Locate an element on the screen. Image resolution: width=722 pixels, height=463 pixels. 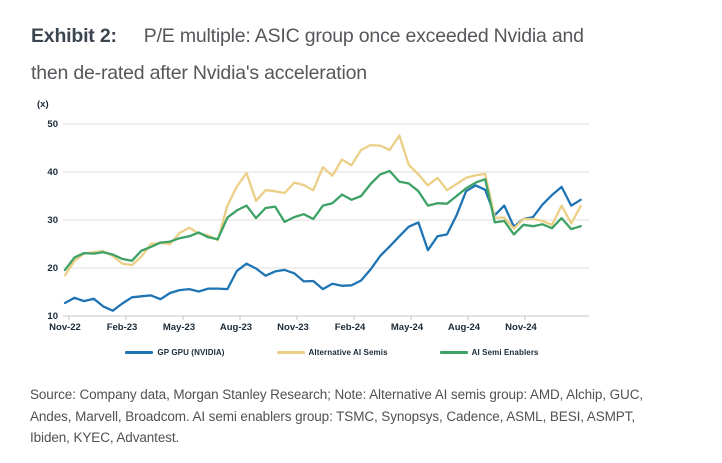
y-axis-tick-label: 40 is located at coordinates (52, 172).